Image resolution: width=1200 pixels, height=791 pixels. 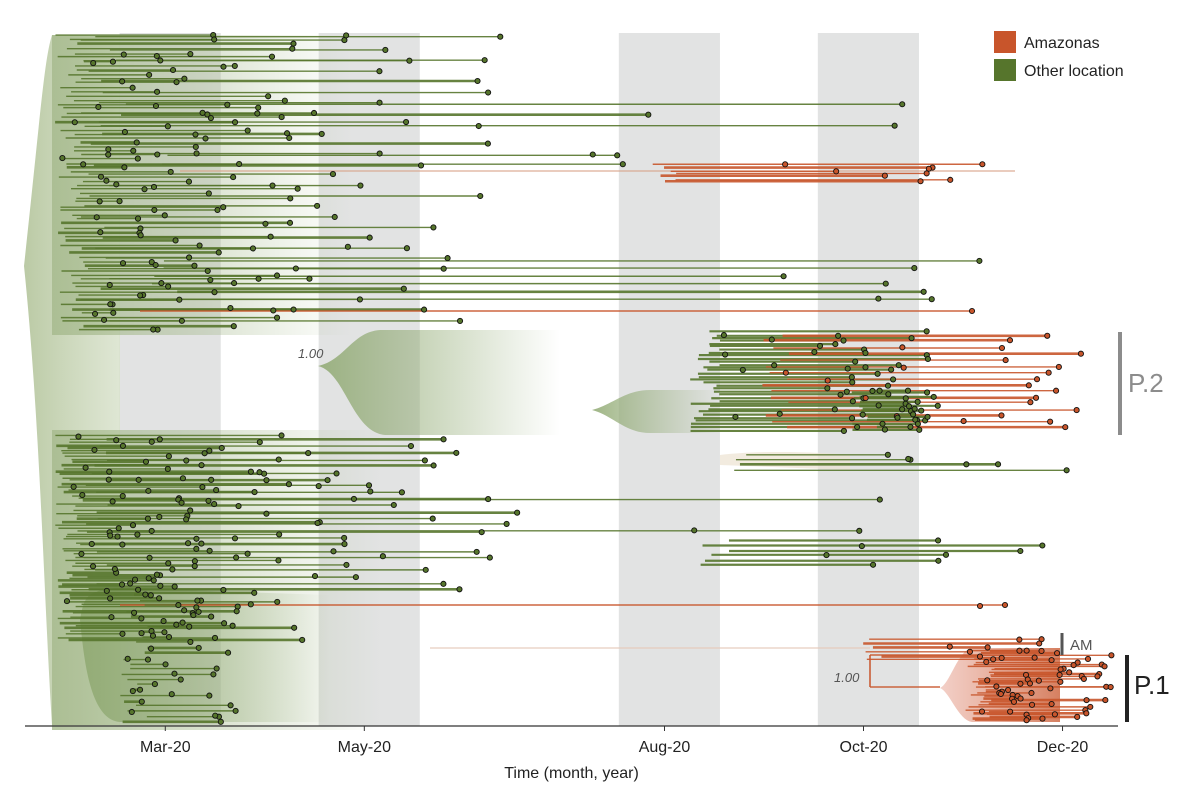 I want to click on lower-clade-density, so click(x=205, y=655).